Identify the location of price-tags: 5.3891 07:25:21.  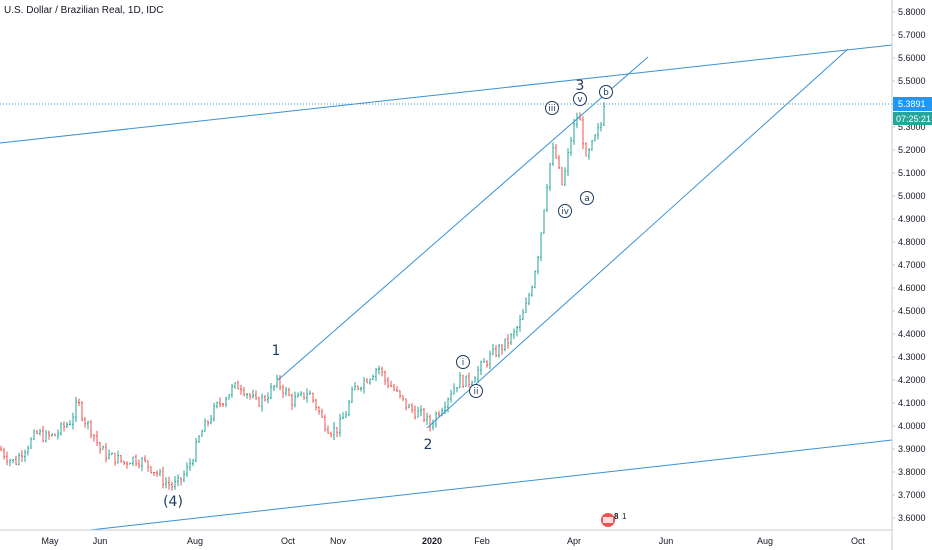
(912, 111).